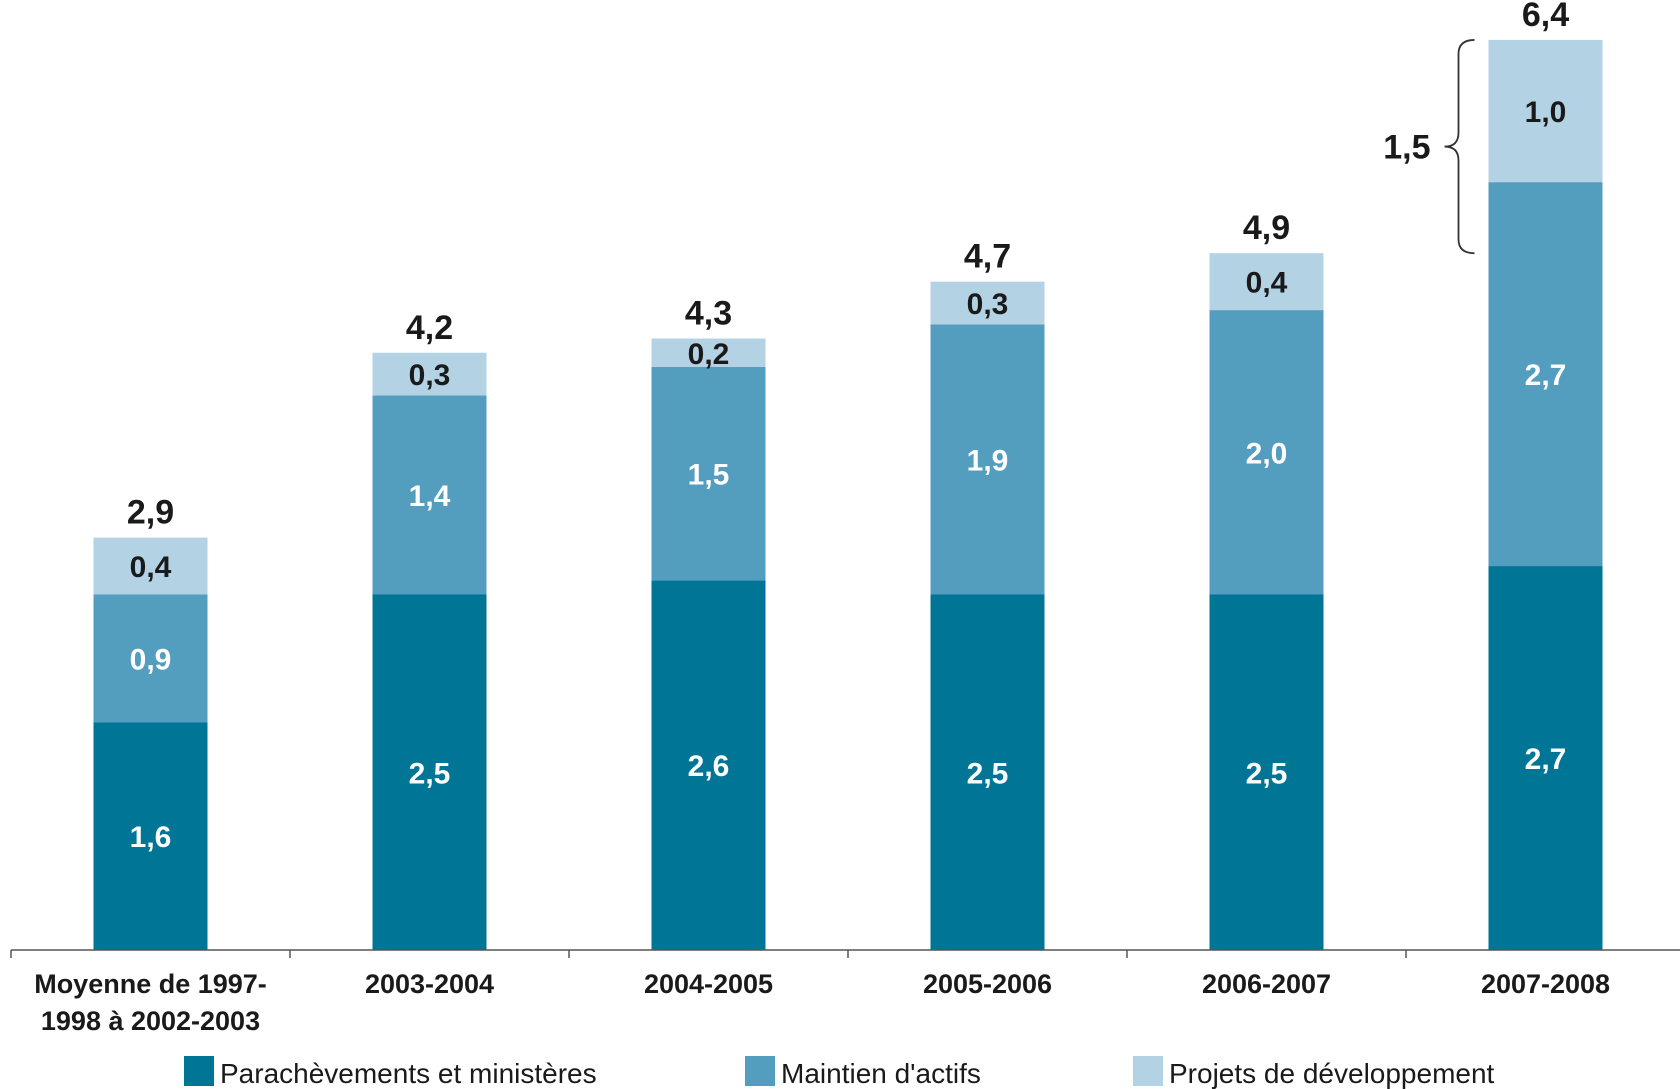  I want to click on data-label-s2-c0: 0,4, so click(151, 567).